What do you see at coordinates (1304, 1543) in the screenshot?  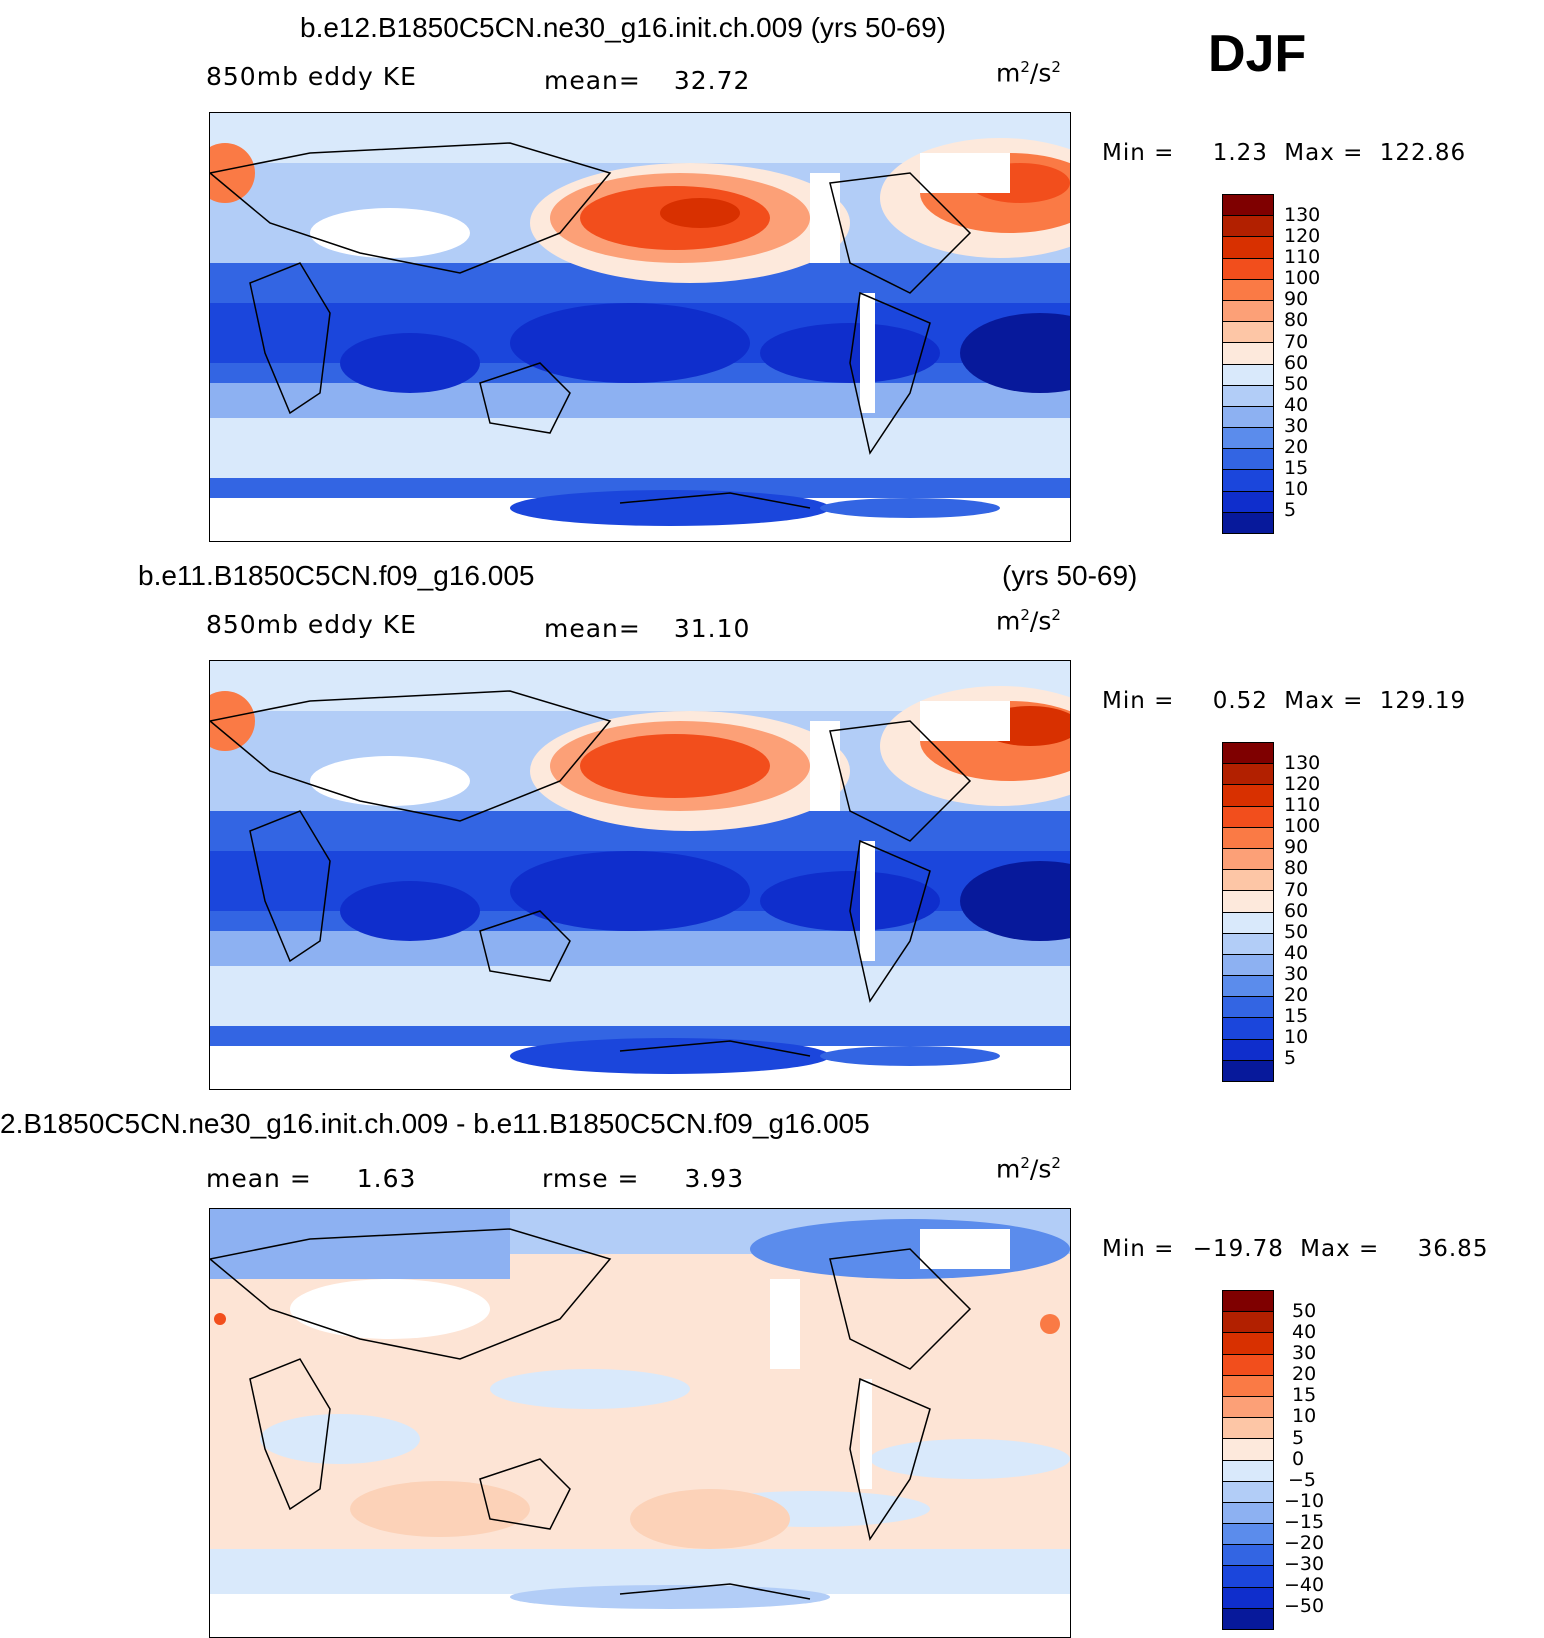 I see `cbar-tick: −20` at bounding box center [1304, 1543].